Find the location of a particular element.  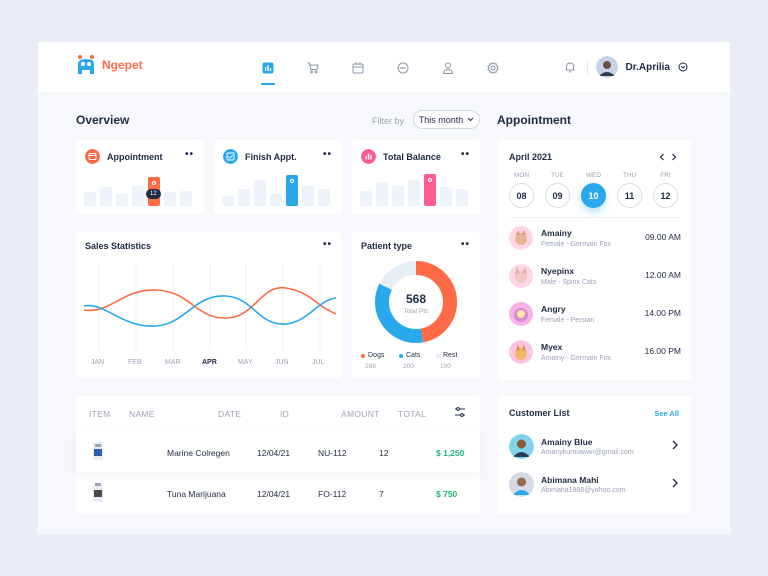

nav-calendar is located at coordinates (358, 68).